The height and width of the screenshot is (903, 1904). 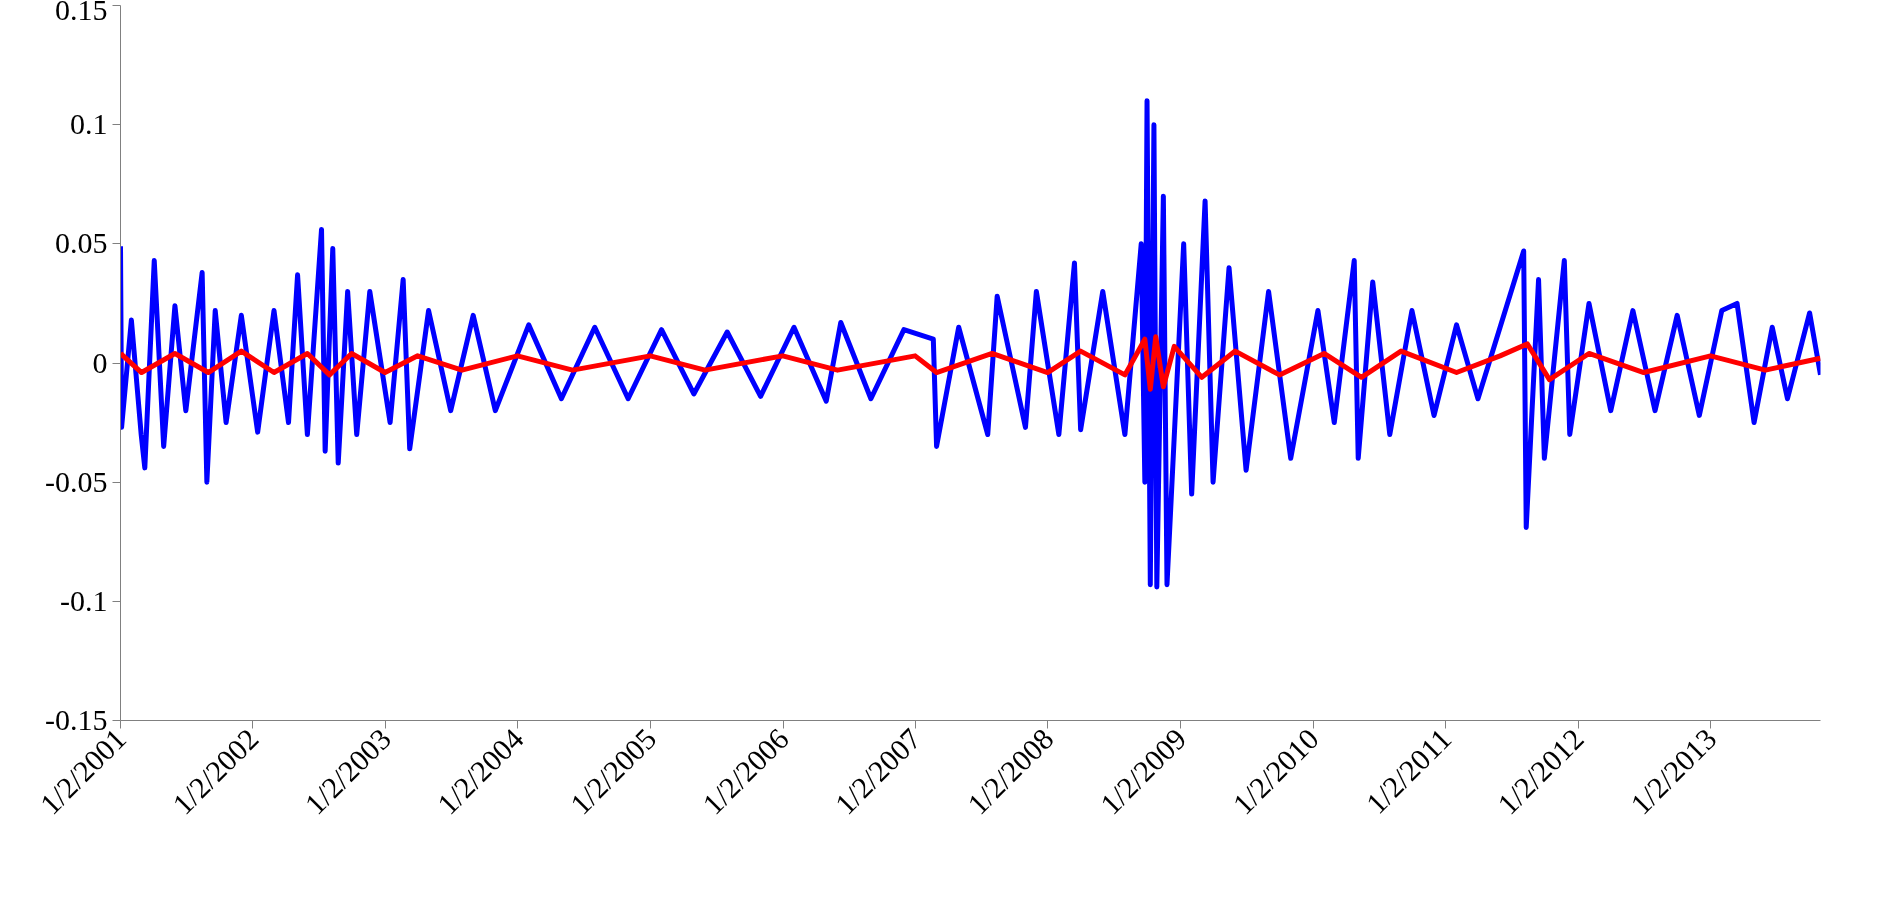 I want to click on y-tick-label: -0.15, so click(x=76, y=719).